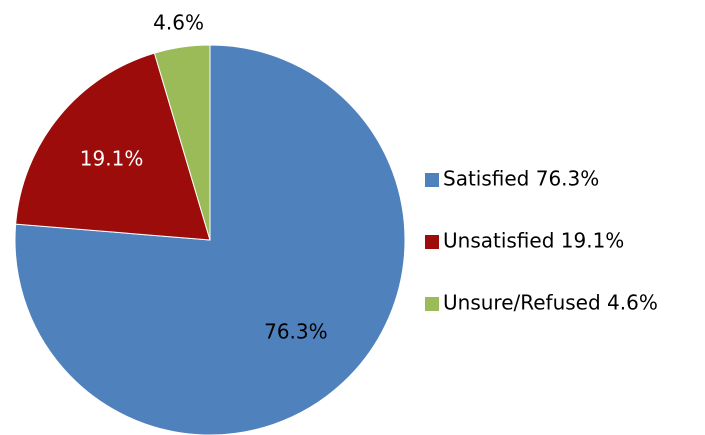 Image resolution: width=705 pixels, height=435 pixels. Describe the element at coordinates (521, 179) in the screenshot. I see `legend-label: Satisfied 76.3%` at that location.